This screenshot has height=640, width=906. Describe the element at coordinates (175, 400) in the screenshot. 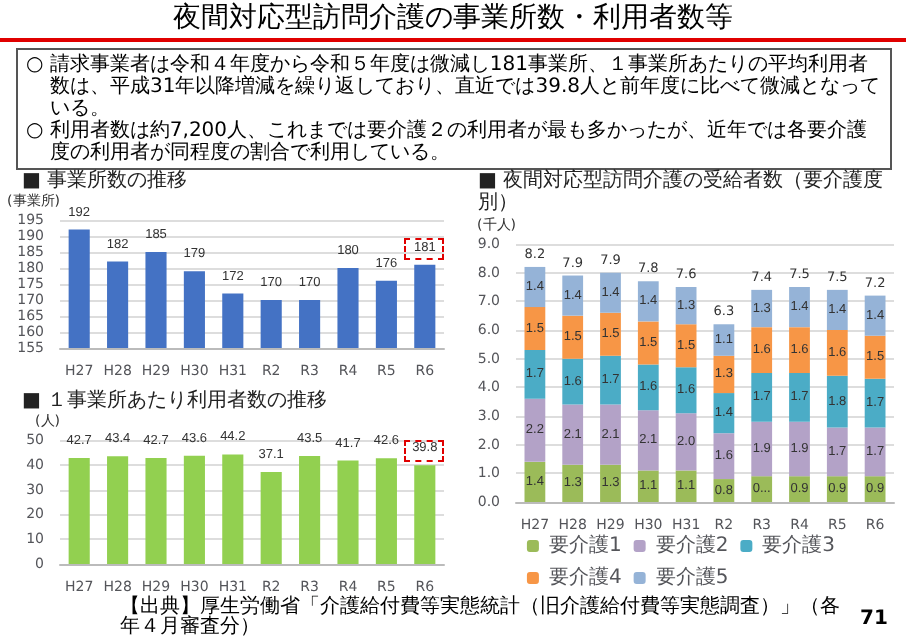

I see `chart-title: ■ １事業所あたり利用者数の推移` at that location.